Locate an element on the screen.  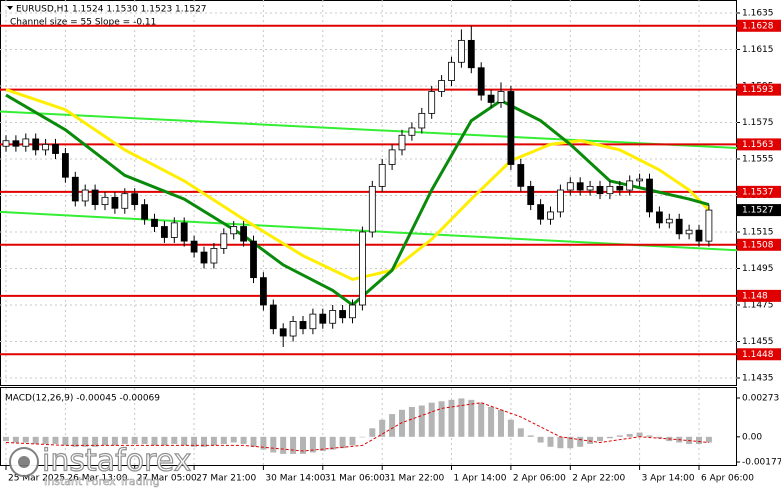
y-tick-label: 0.00 is located at coordinates (752, 437).